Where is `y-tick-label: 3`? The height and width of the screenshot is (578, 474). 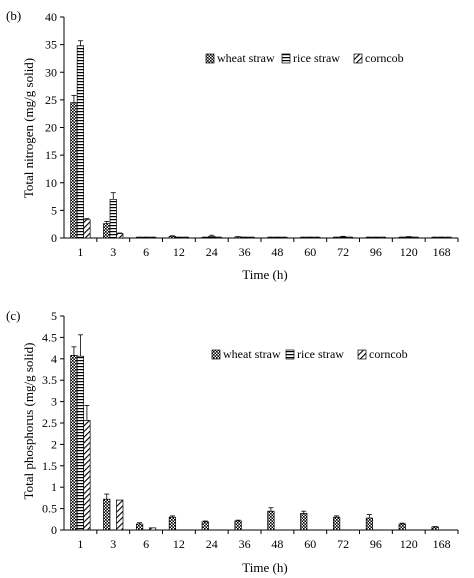
y-tick-label: 3 is located at coordinates (54, 402).